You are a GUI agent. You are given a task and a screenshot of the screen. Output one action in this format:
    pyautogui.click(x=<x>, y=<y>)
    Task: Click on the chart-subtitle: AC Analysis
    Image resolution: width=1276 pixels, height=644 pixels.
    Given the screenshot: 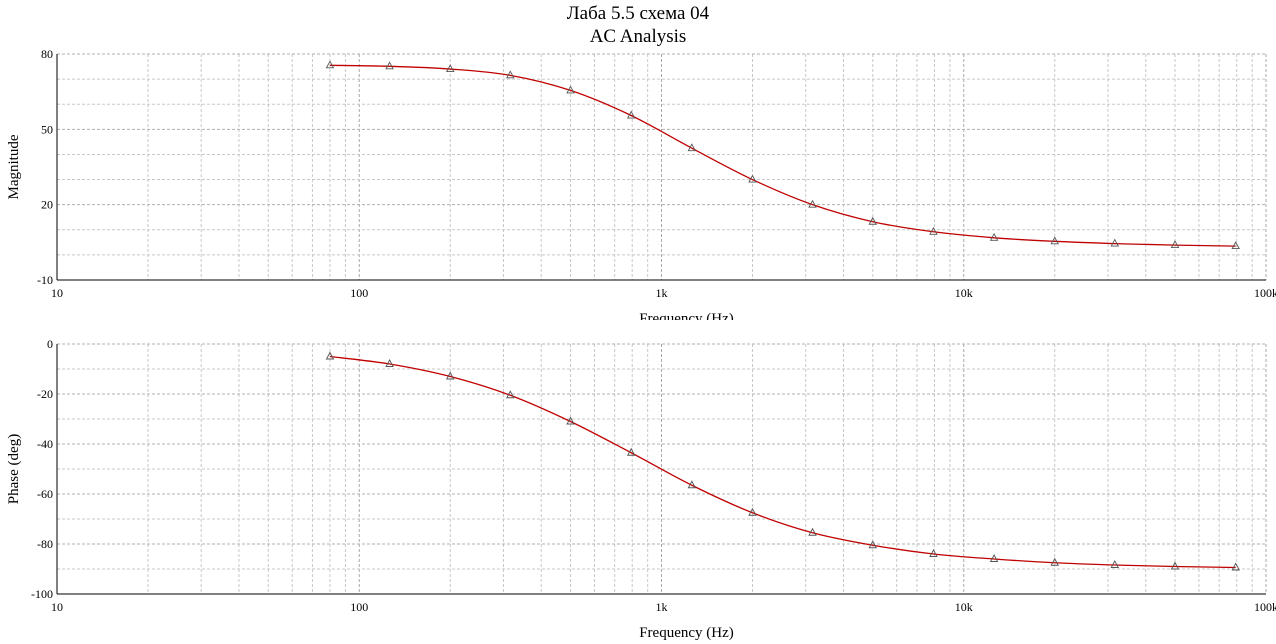 What is the action you would take?
    pyautogui.click(x=638, y=36)
    